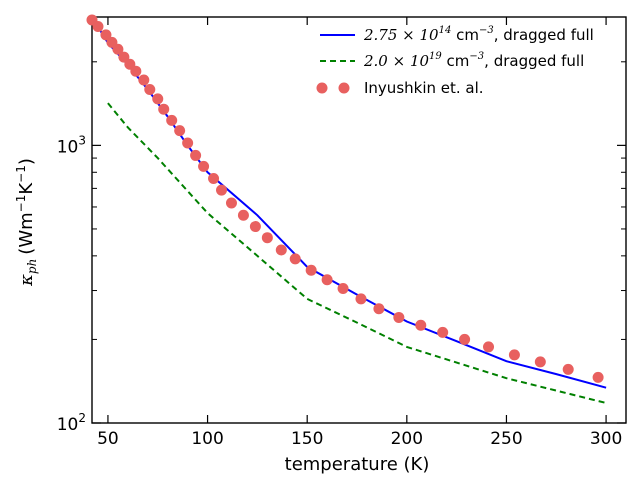 The height and width of the screenshot is (477, 633). Describe the element at coordinates (357, 464) in the screenshot. I see `x-axis-label: temperature (K)` at that location.